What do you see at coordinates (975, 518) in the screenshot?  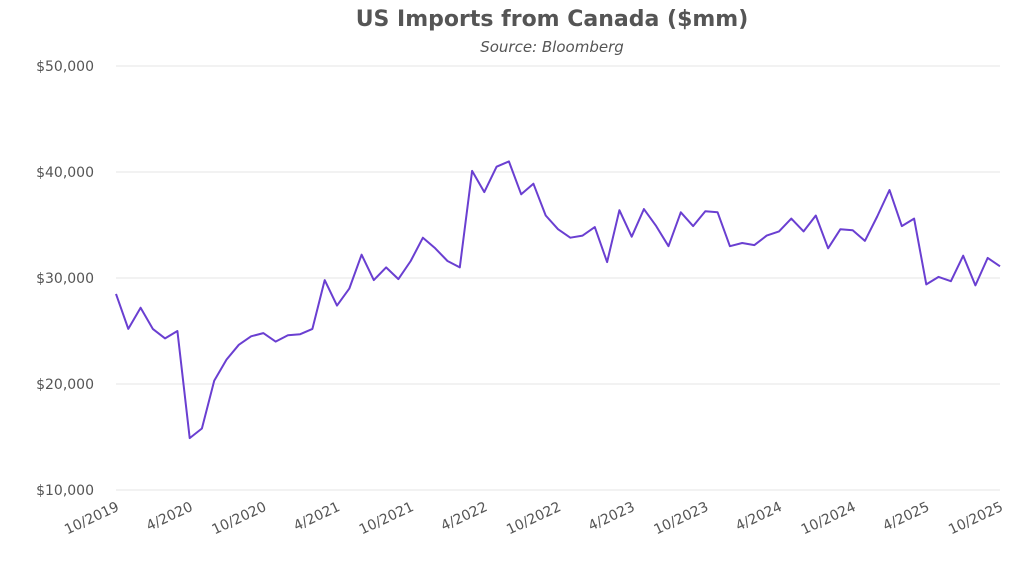 I see `x-tick-label: 10/2025` at bounding box center [975, 518].